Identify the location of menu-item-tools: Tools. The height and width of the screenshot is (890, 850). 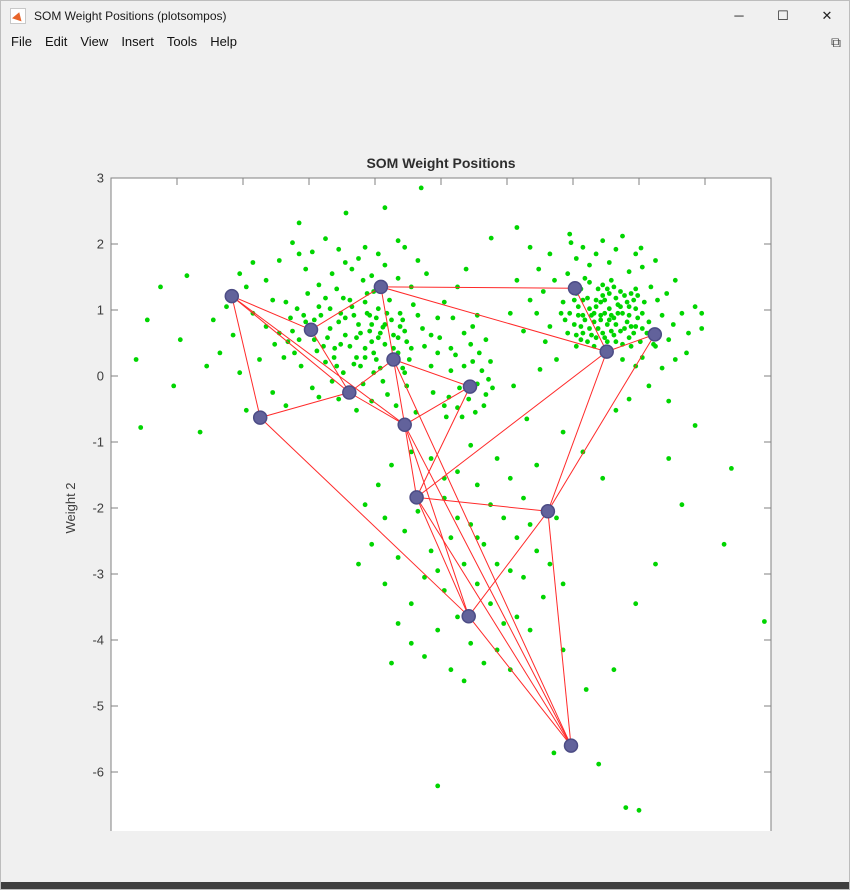
(182, 41).